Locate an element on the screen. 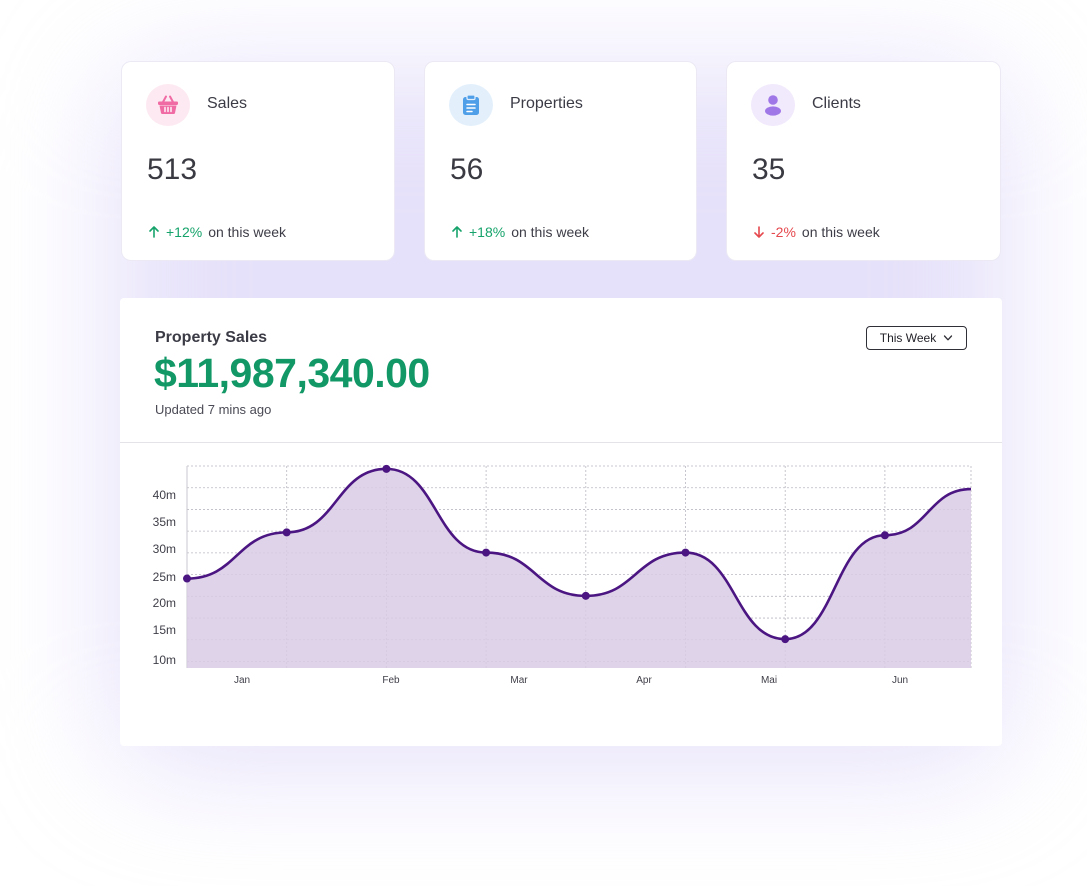 The height and width of the screenshot is (886, 1087). y-tick-label: 15m is located at coordinates (164, 630).